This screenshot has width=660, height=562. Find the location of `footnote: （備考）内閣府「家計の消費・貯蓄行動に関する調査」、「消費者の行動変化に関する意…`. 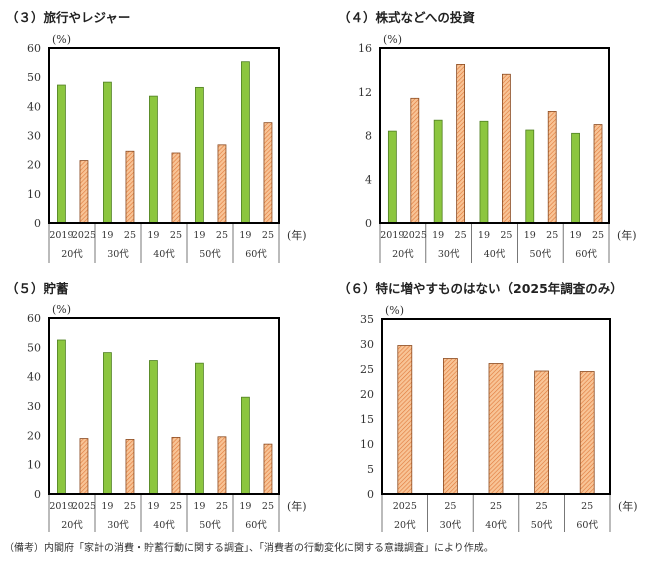

footnote: （備考）内閣府「家計の消費・貯蓄行動に関する調査」、「消費者の行動変化に関する意… is located at coordinates (249, 547).